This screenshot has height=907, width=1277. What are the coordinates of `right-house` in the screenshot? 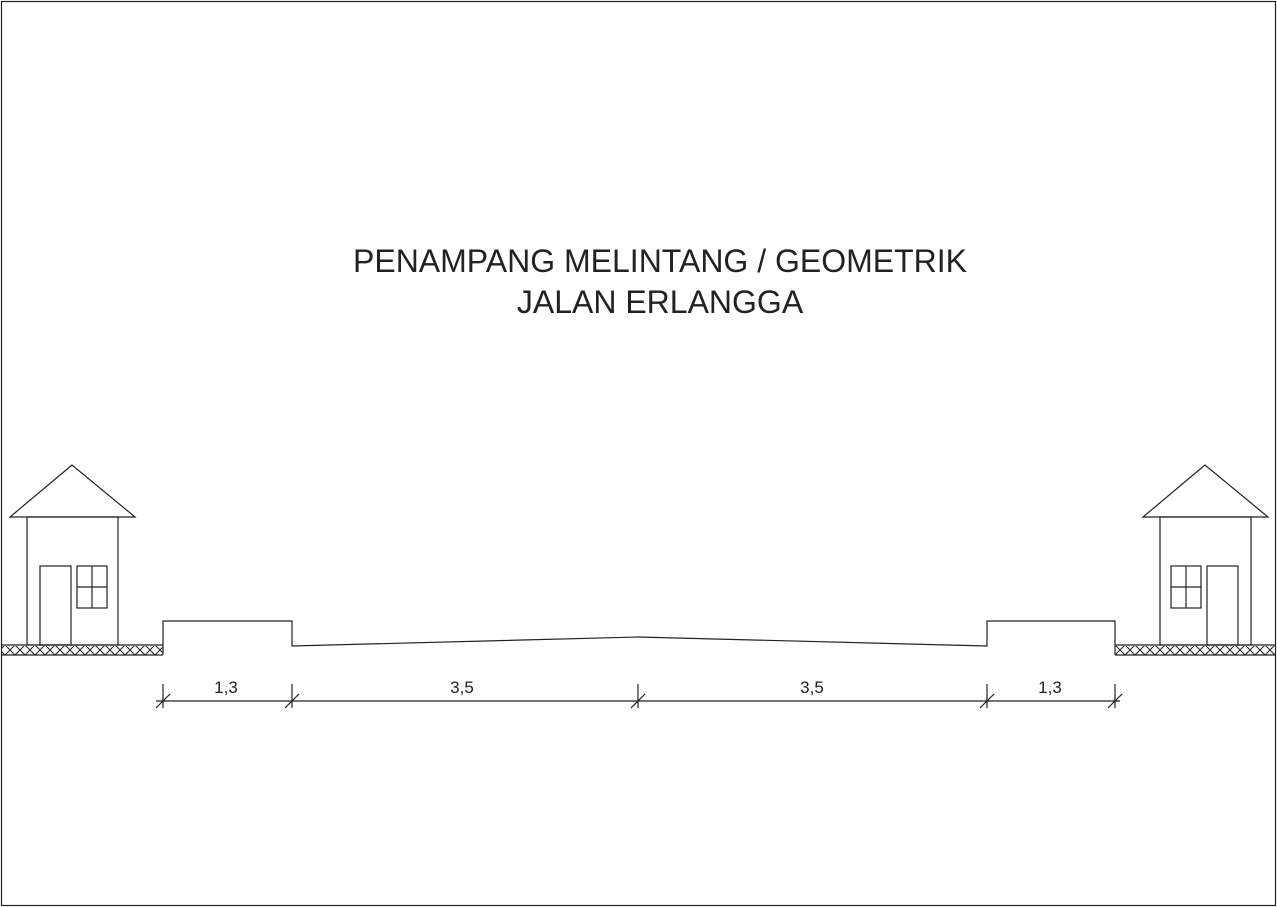 It's located at (1205, 555).